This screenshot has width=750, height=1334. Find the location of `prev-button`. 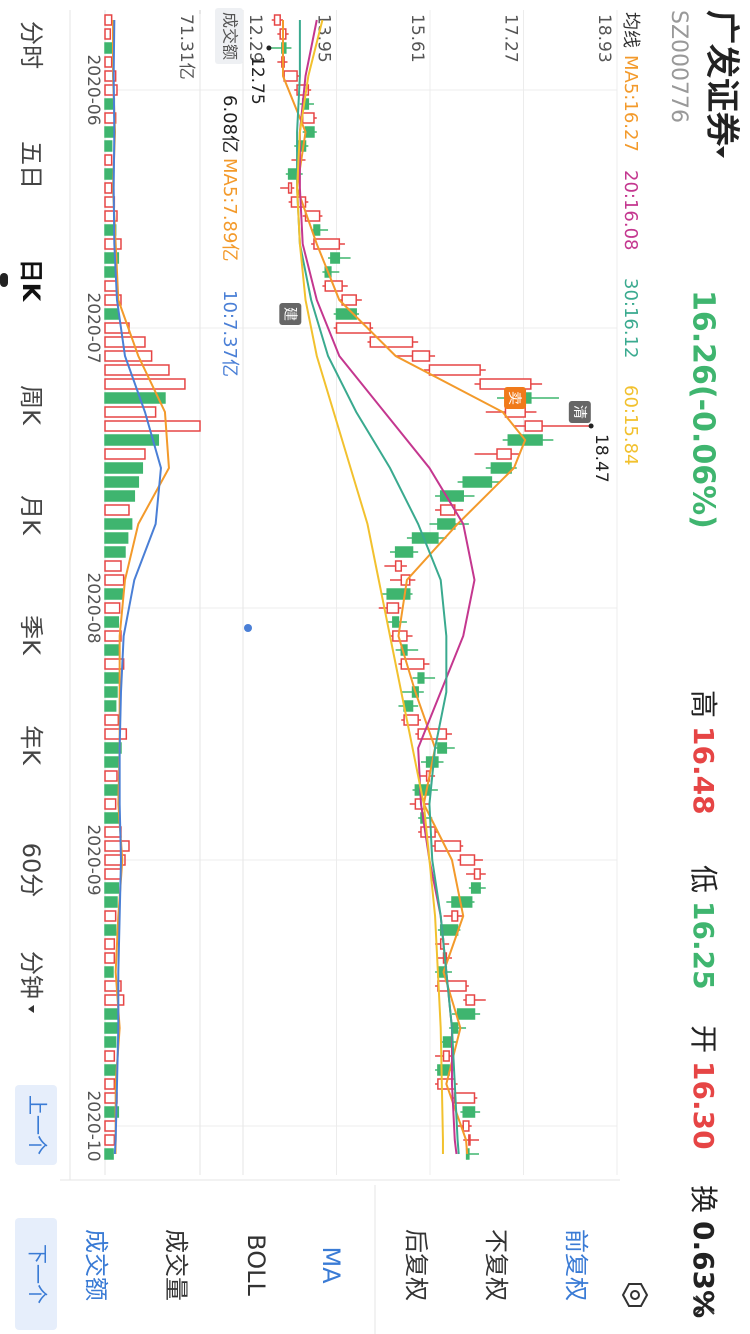

prev-button is located at coordinates (36, 1125).